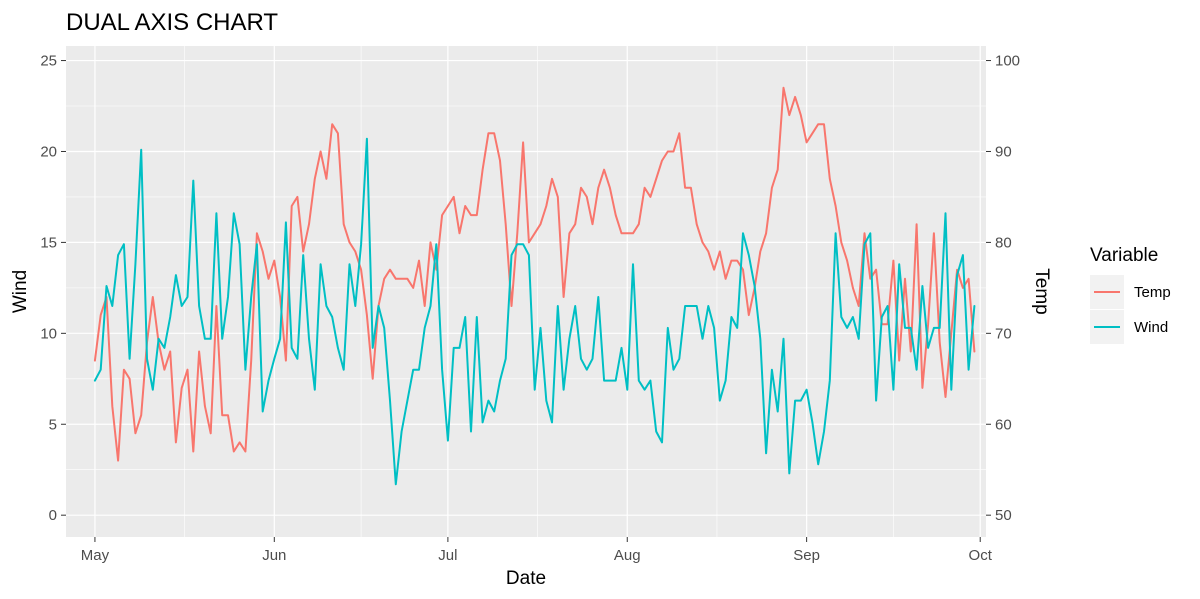 The image size is (1200, 599). What do you see at coordinates (53, 288) in the screenshot?
I see `left-y-axis: 0 5 10 15 20 25` at bounding box center [53, 288].